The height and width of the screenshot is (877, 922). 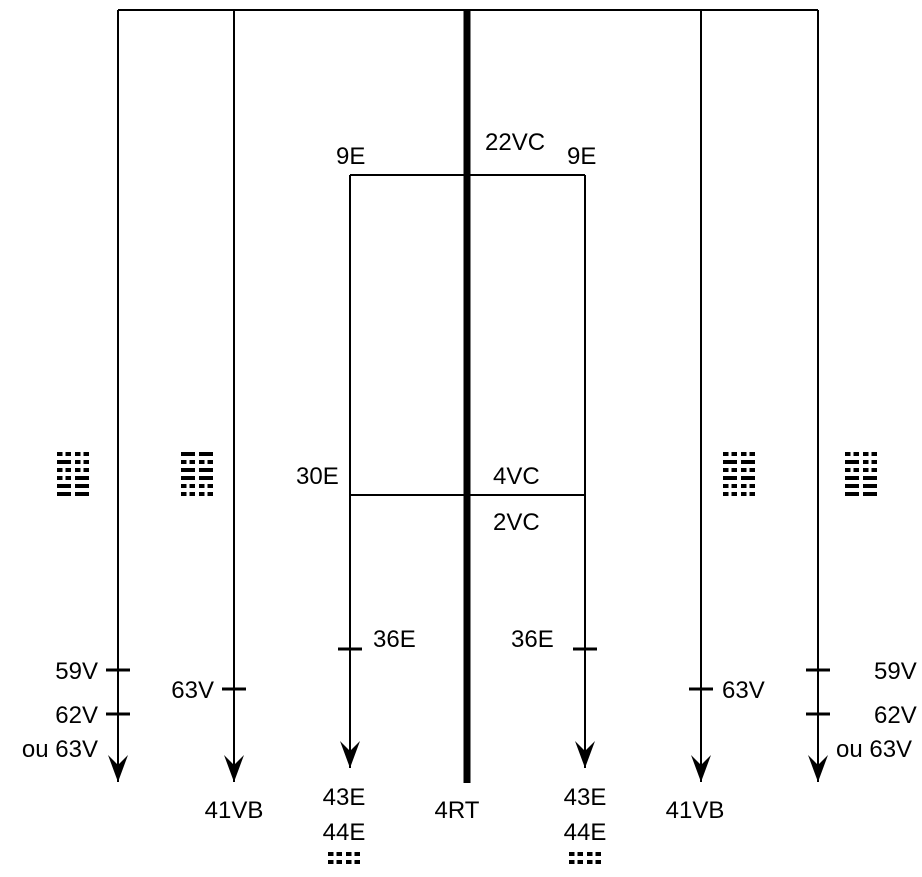 I want to click on label-left-63v: 63V, so click(x=192, y=690).